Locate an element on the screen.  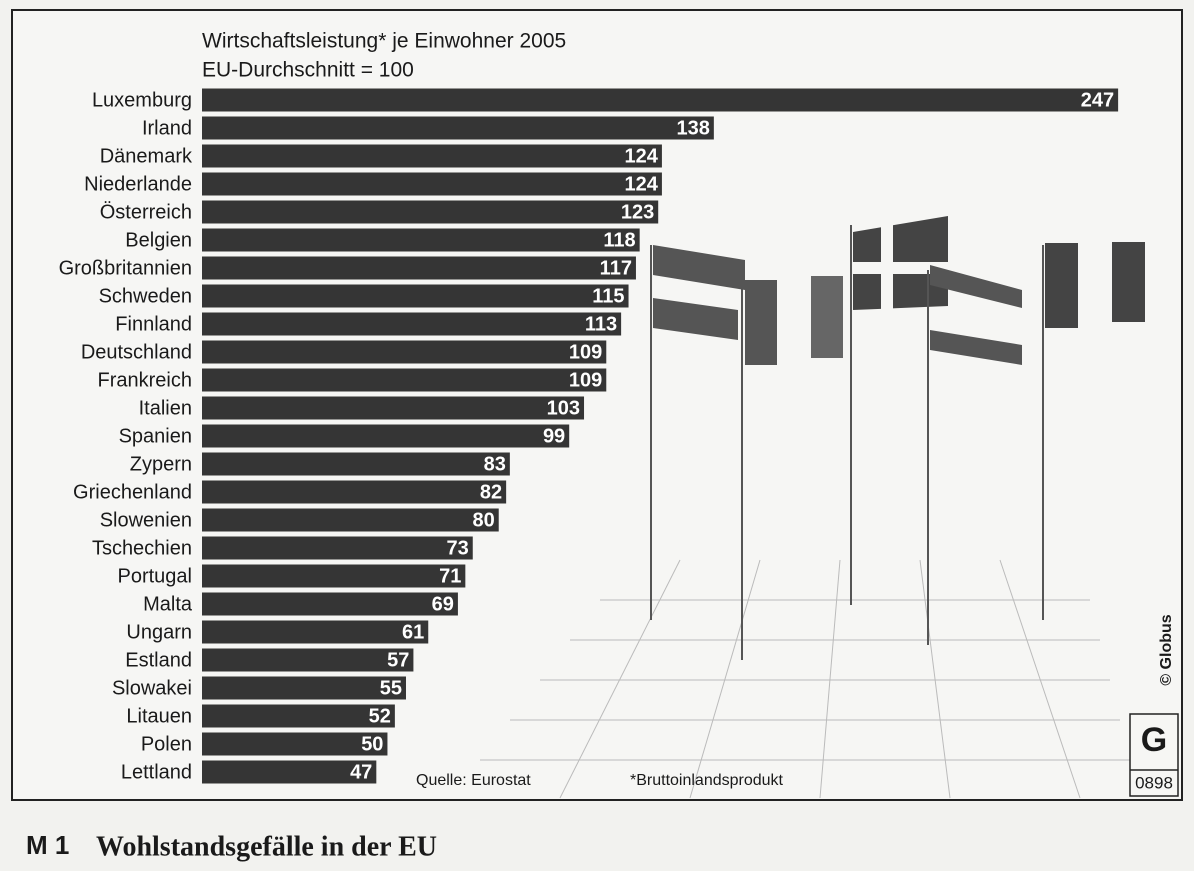
value-label: 71 is located at coordinates (450, 576).